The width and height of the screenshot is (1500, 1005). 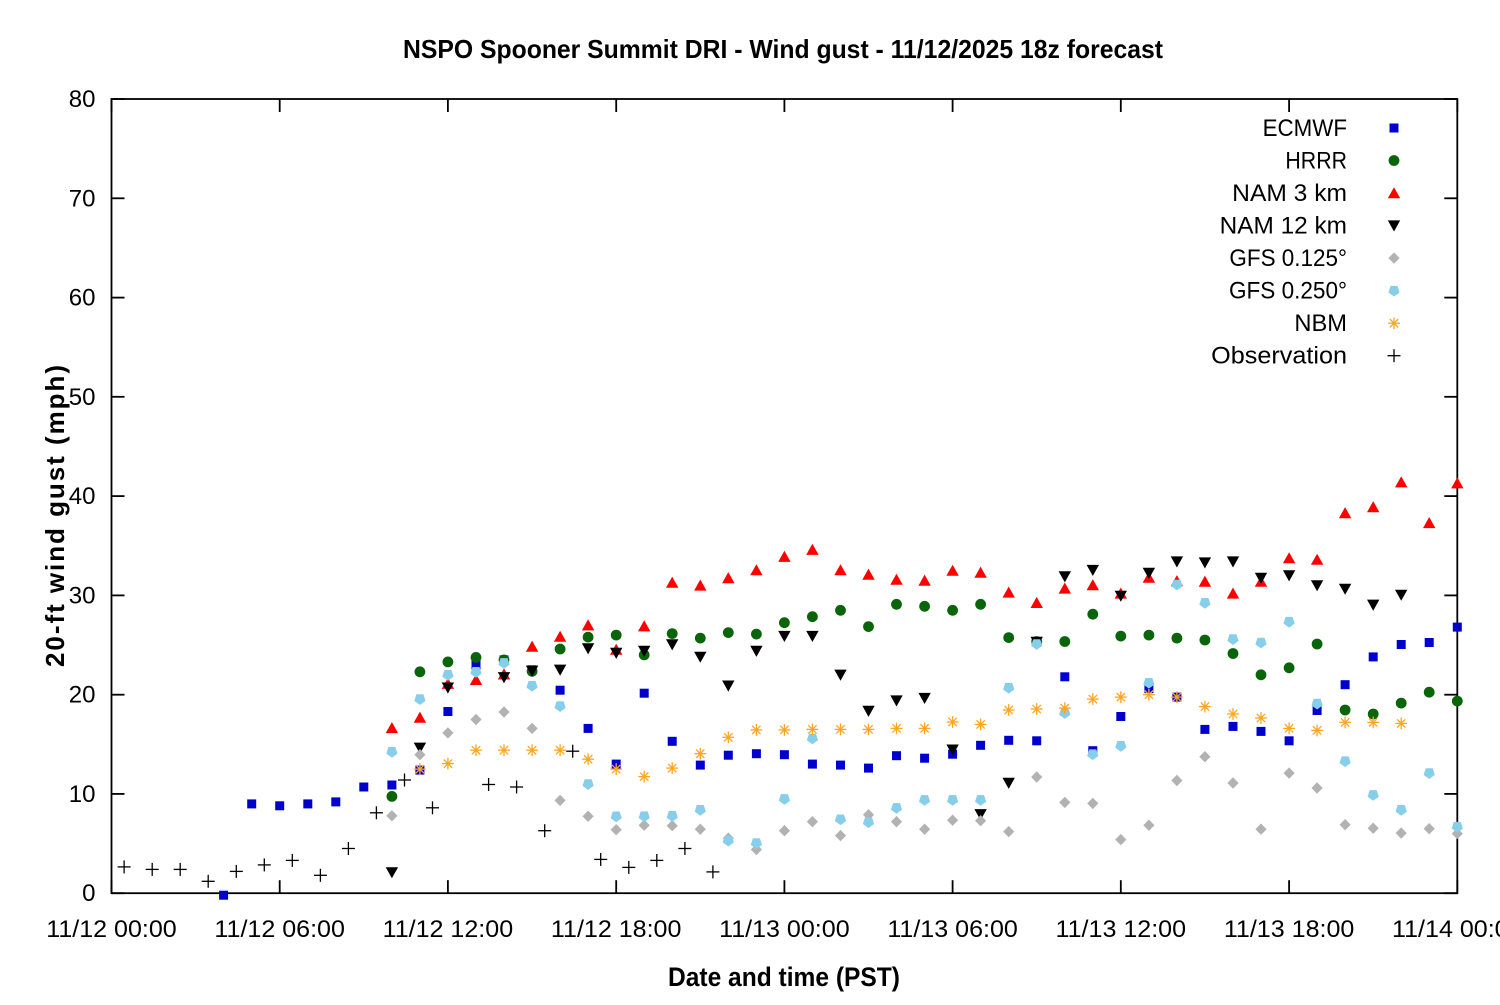 What do you see at coordinates (82, 595) in the screenshot?
I see `svg-text: 30` at bounding box center [82, 595].